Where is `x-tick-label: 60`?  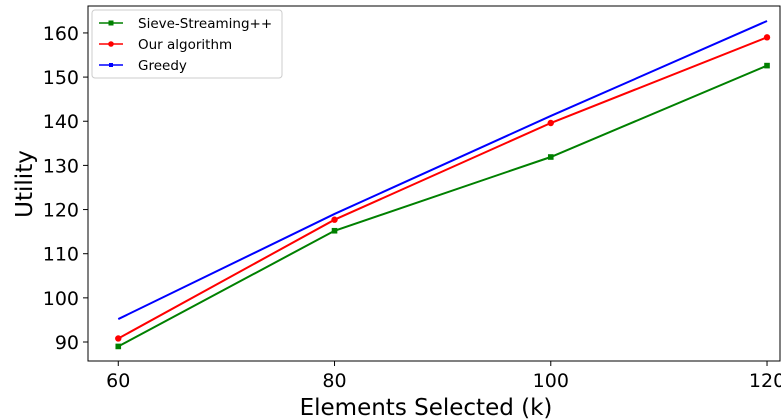 x-tick-label: 60 is located at coordinates (118, 381).